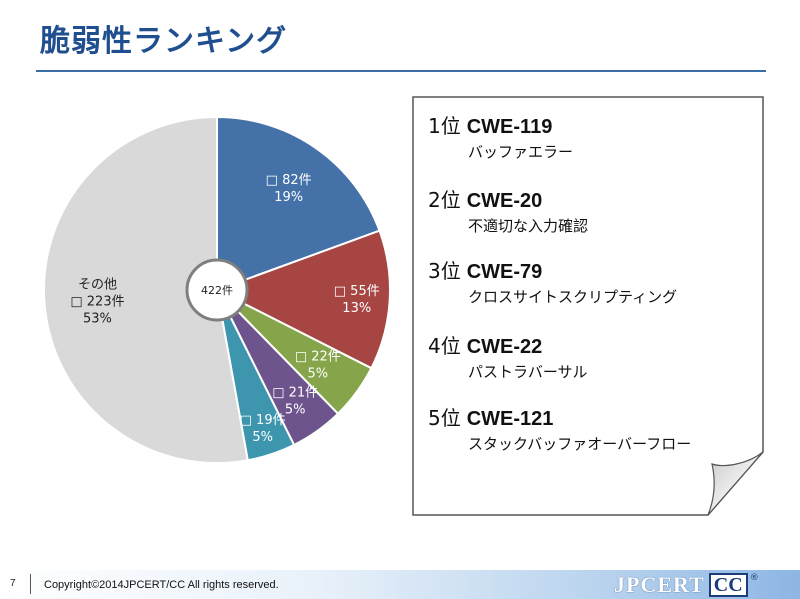  Describe the element at coordinates (528, 226) in the screenshot. I see `rank-description: 不適切な入力確認` at that location.